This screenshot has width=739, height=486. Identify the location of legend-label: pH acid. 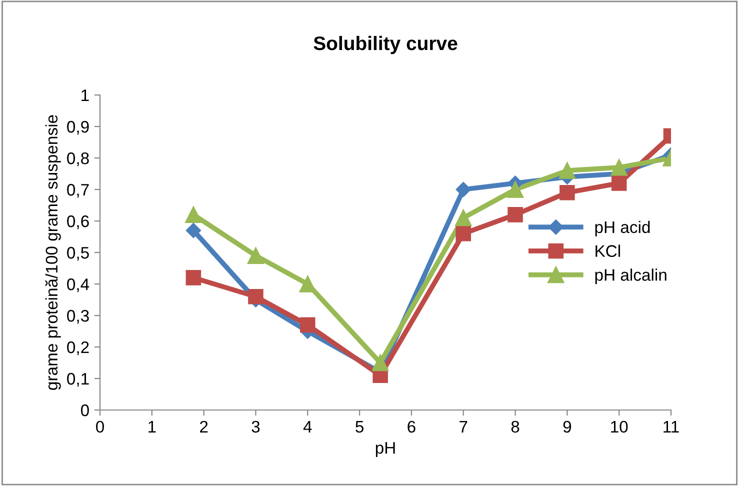
(622, 228).